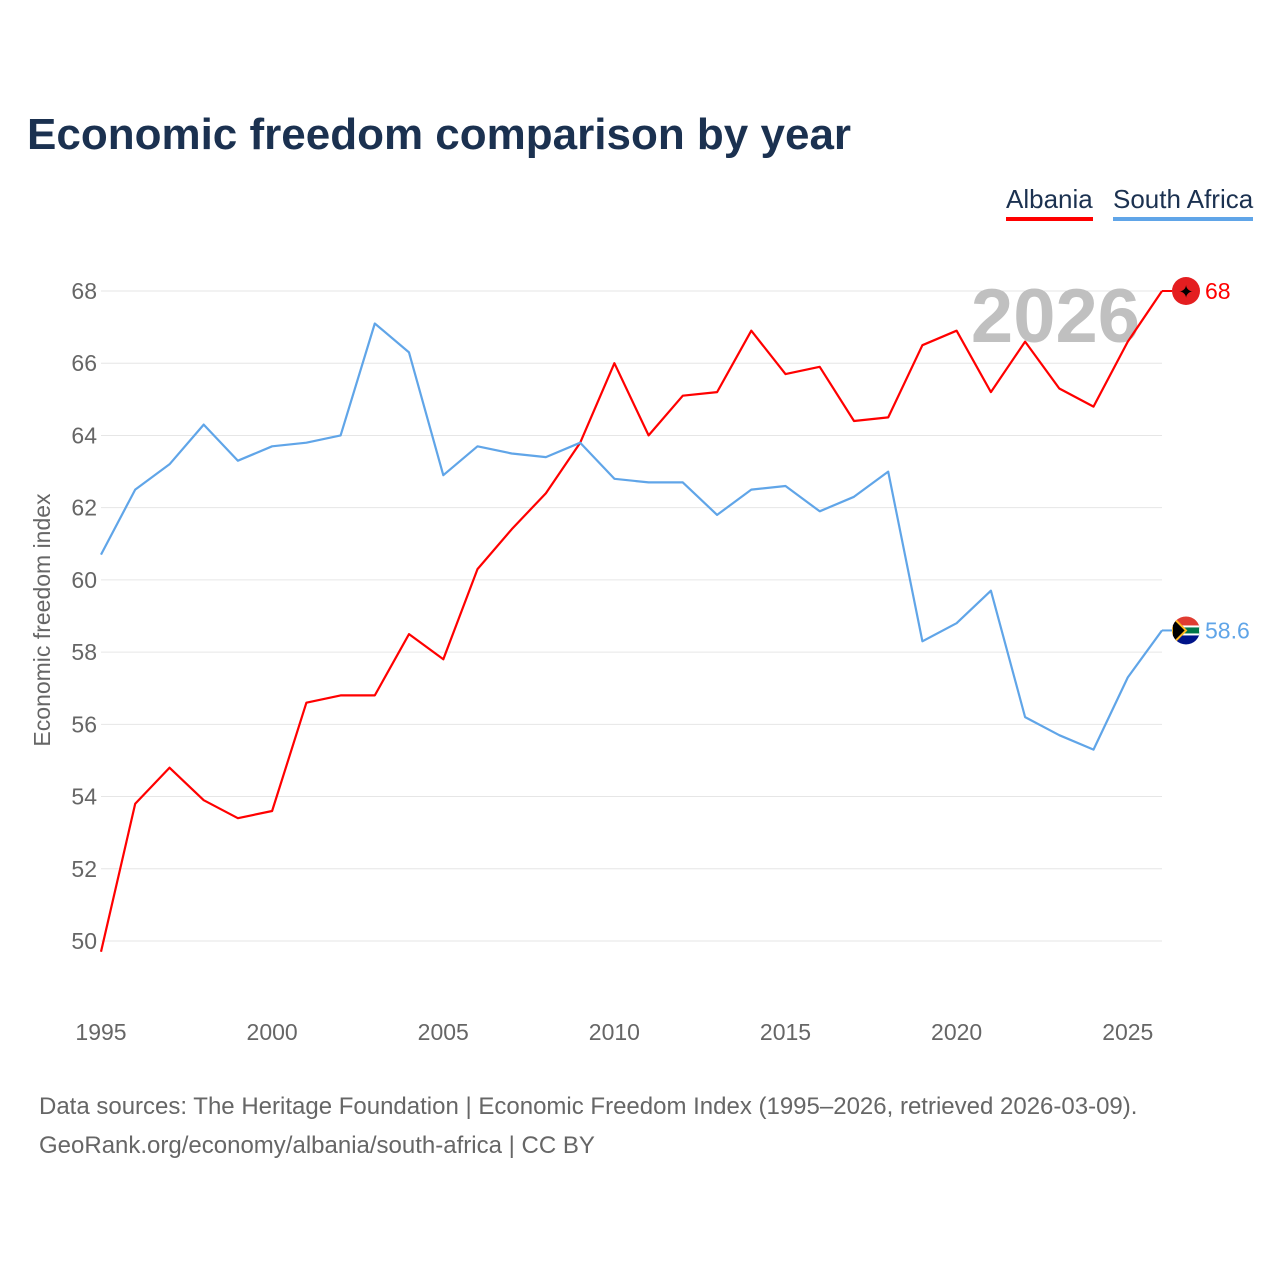  Describe the element at coordinates (84, 435) in the screenshot. I see `y-tick-label: 64` at that location.